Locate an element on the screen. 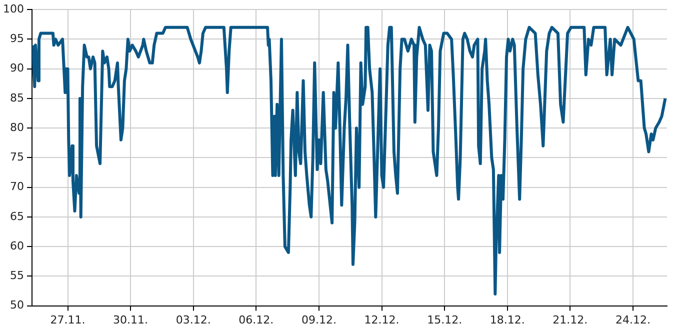 The height and width of the screenshot is (330, 685). y-tick-label: 100 is located at coordinates (13, 9).